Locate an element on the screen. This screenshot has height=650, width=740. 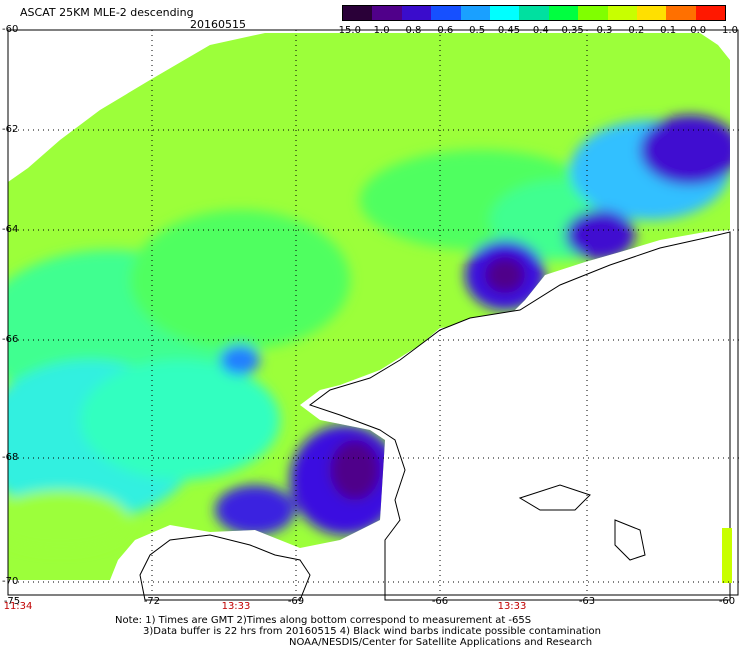
lat-label: -64 is located at coordinates (10, 229).